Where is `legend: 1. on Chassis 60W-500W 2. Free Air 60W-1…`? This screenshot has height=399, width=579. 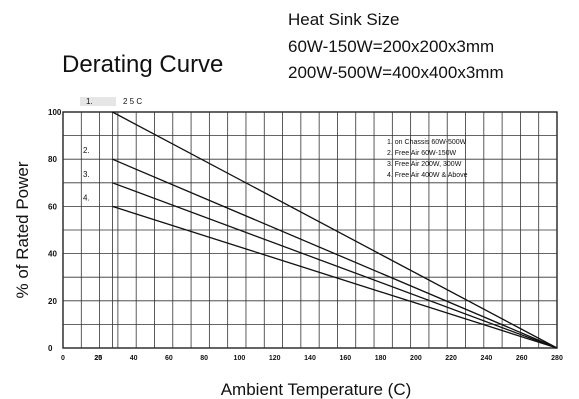 legend: 1. on Chassis 60W-500W 2. Free Air 60W-1… is located at coordinates (427, 159).